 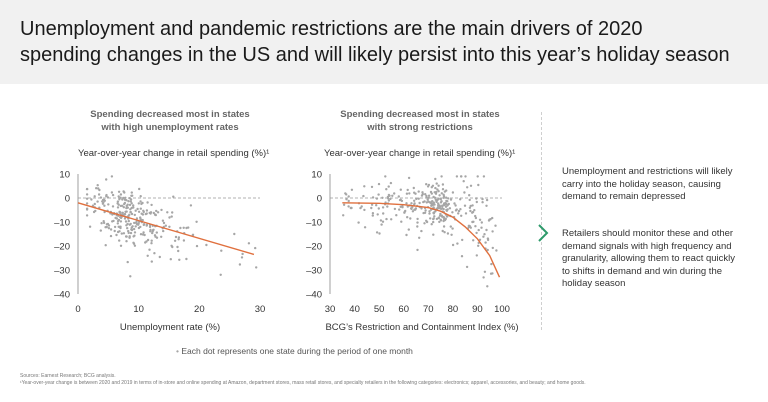 I want to click on chart2-title-line-1: Spending decreased most in states, so click(x=420, y=114).